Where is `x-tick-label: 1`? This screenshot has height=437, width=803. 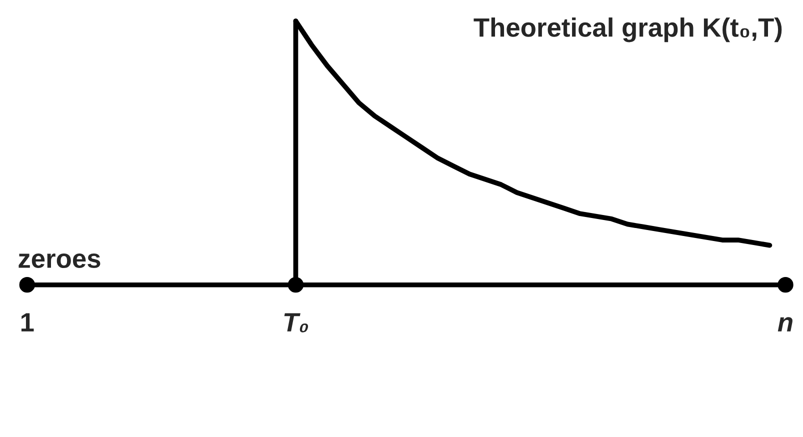 x-tick-label: 1 is located at coordinates (27, 322).